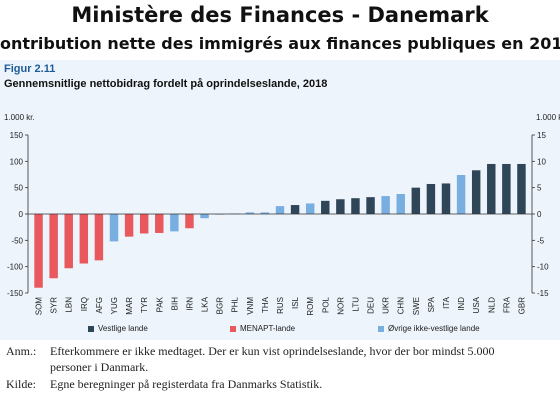 The image size is (560, 404). What do you see at coordinates (310, 208) in the screenshot?
I see `bar-rom` at bounding box center [310, 208].